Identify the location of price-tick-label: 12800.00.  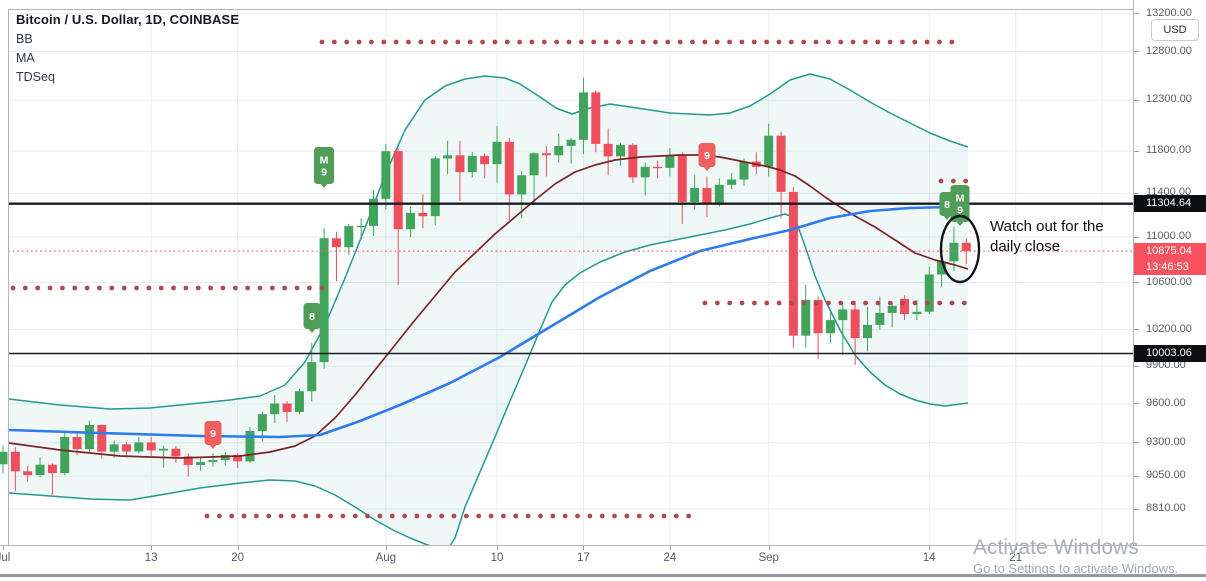
(1169, 50).